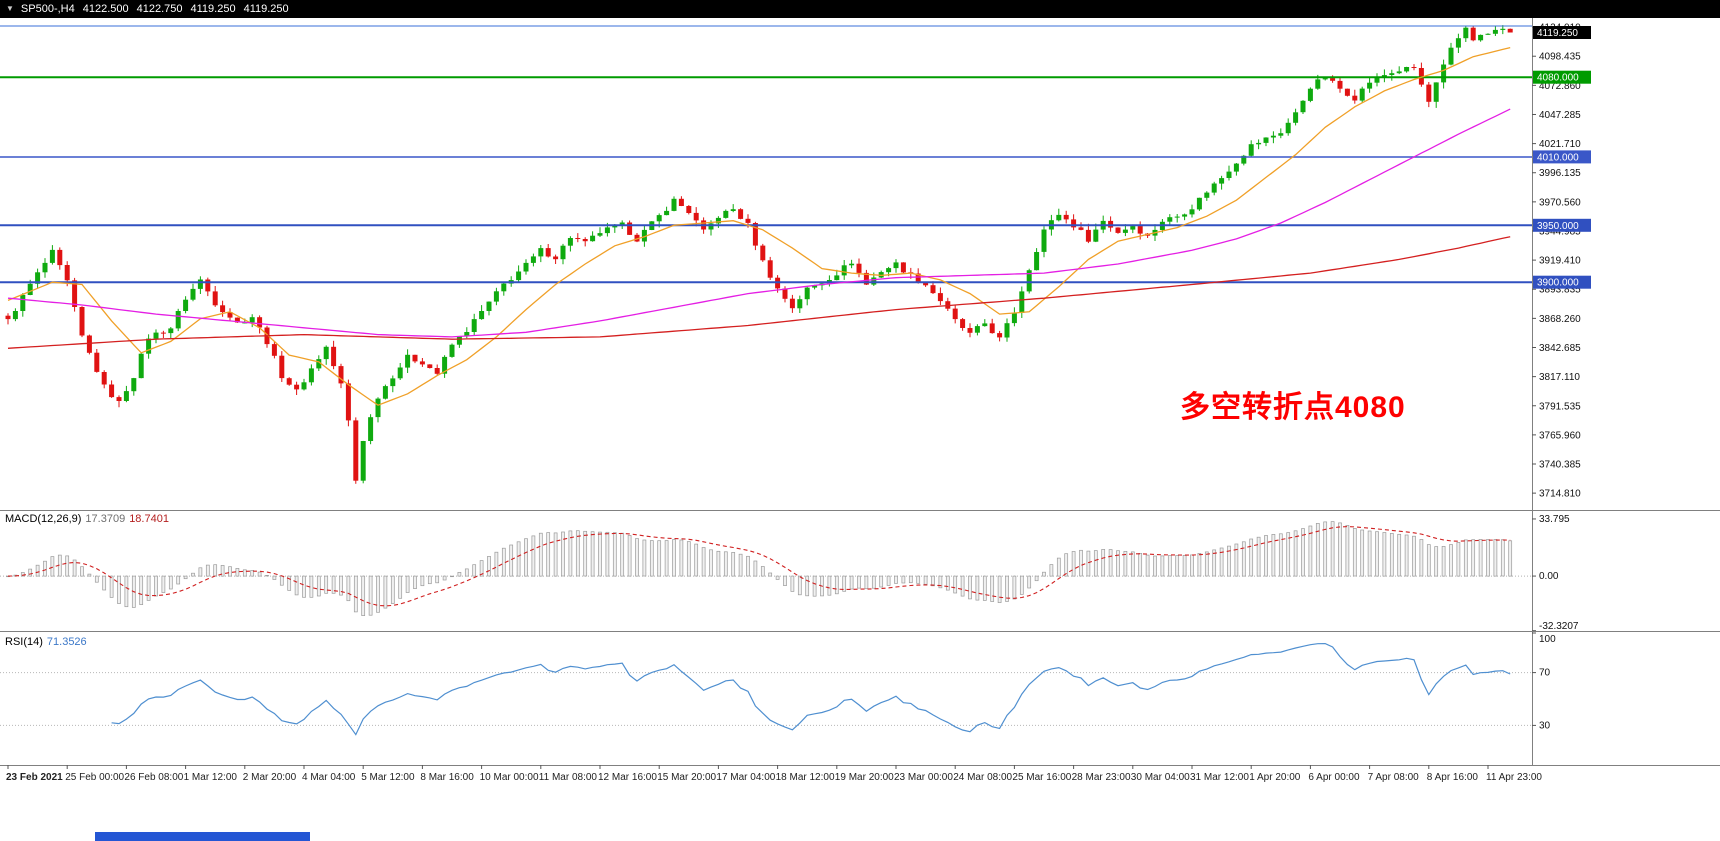 The image size is (1720, 841). Describe the element at coordinates (1560, 144) in the screenshot. I see `svg-text: 4021.710` at that location.